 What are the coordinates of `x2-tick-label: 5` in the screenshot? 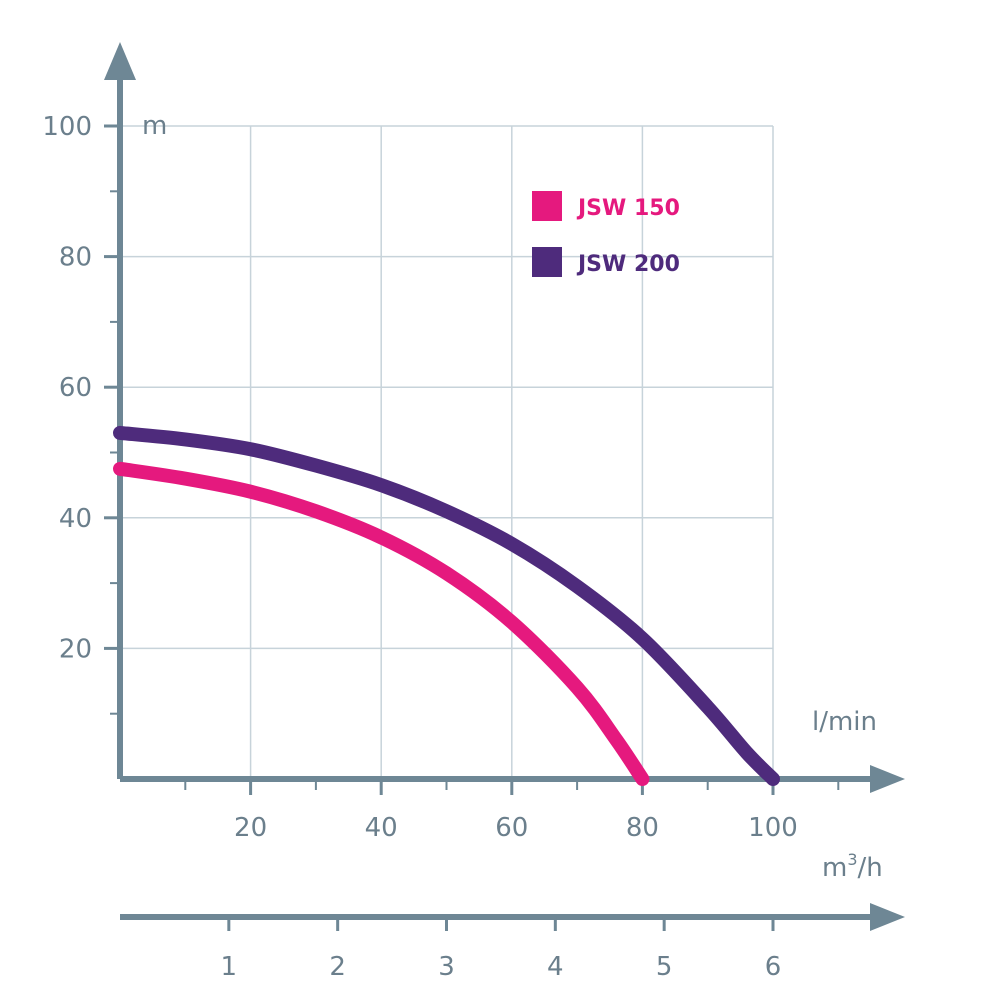 It's located at (664, 967).